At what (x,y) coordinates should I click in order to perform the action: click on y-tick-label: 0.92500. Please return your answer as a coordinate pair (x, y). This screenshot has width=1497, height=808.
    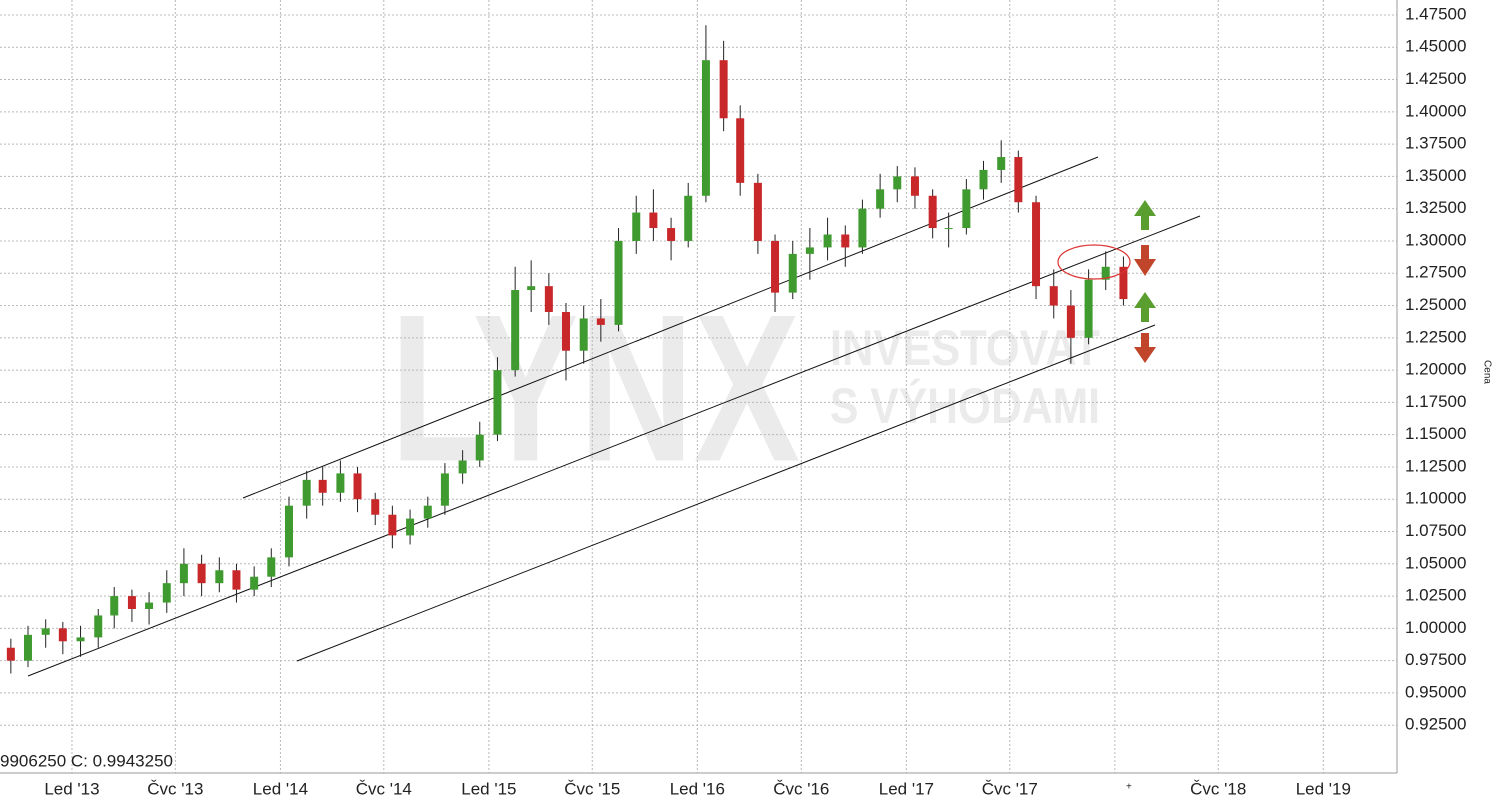
    Looking at the image, I should click on (1435, 724).